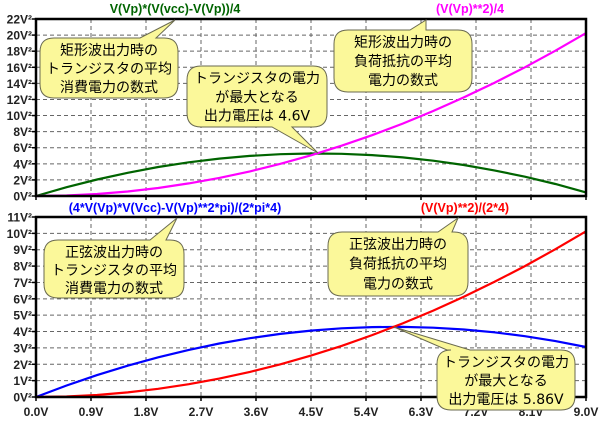 This screenshot has height=426, width=600. Describe the element at coordinates (256, 412) in the screenshot. I see `x-tick-label: 3.6V` at that location.